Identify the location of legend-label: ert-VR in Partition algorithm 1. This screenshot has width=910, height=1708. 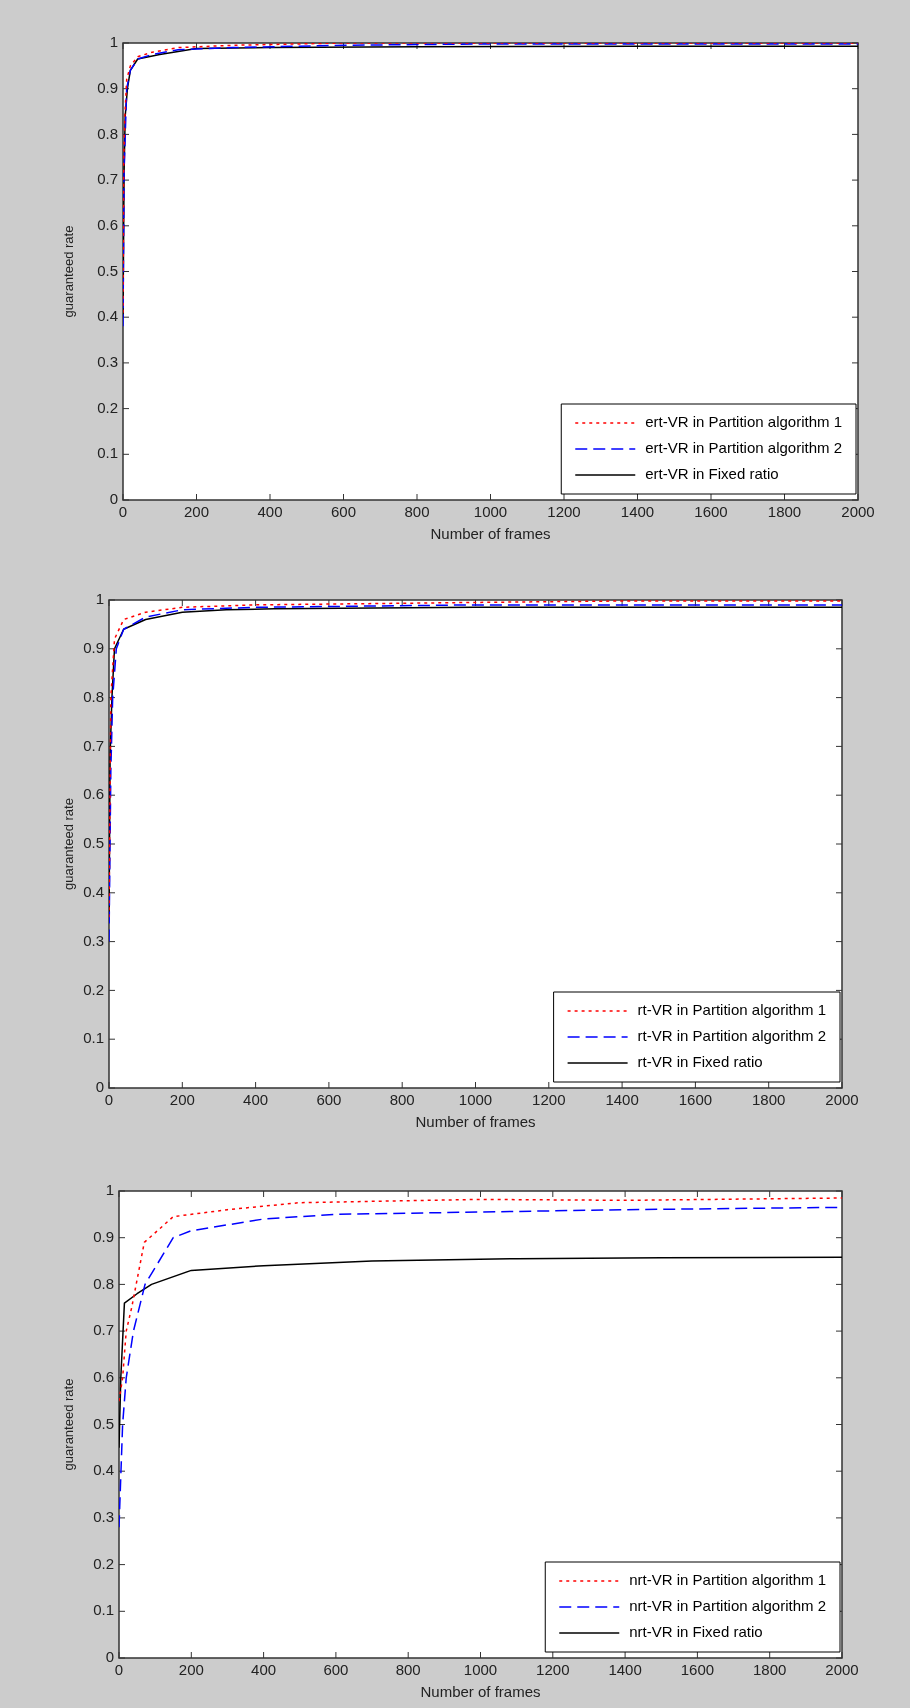
(744, 422).